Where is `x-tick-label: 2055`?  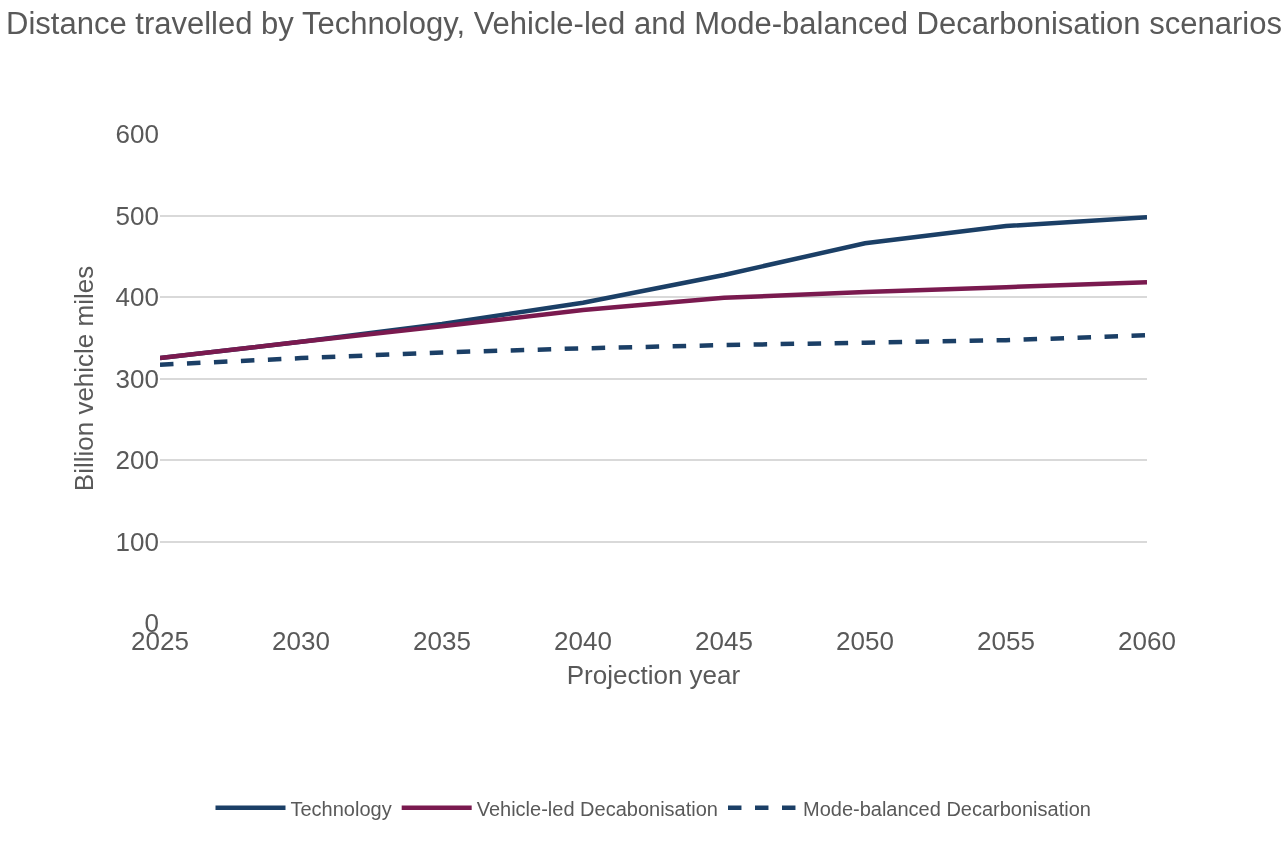 x-tick-label: 2055 is located at coordinates (1006, 641).